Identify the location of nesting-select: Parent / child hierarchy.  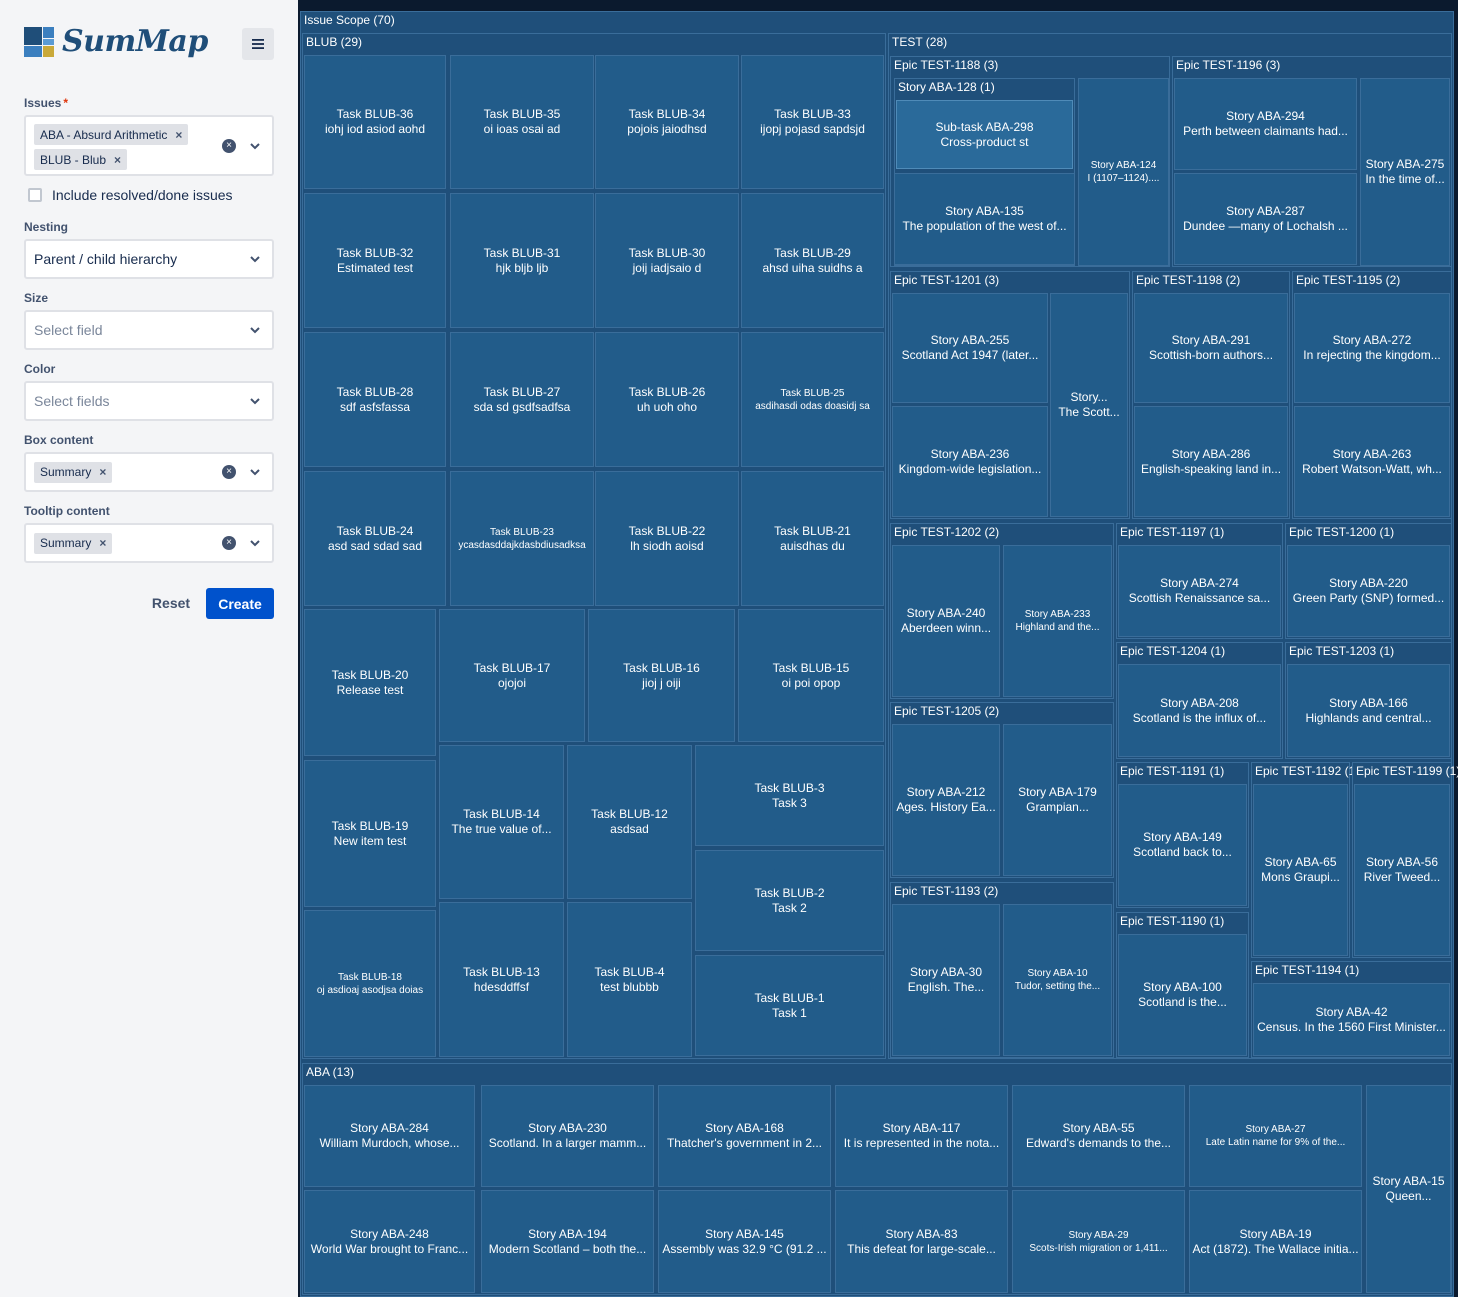
(149, 259).